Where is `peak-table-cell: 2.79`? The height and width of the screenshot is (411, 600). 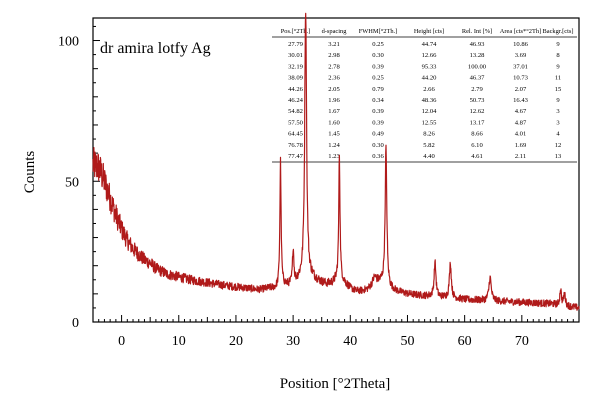 peak-table-cell: 2.79 is located at coordinates (477, 89).